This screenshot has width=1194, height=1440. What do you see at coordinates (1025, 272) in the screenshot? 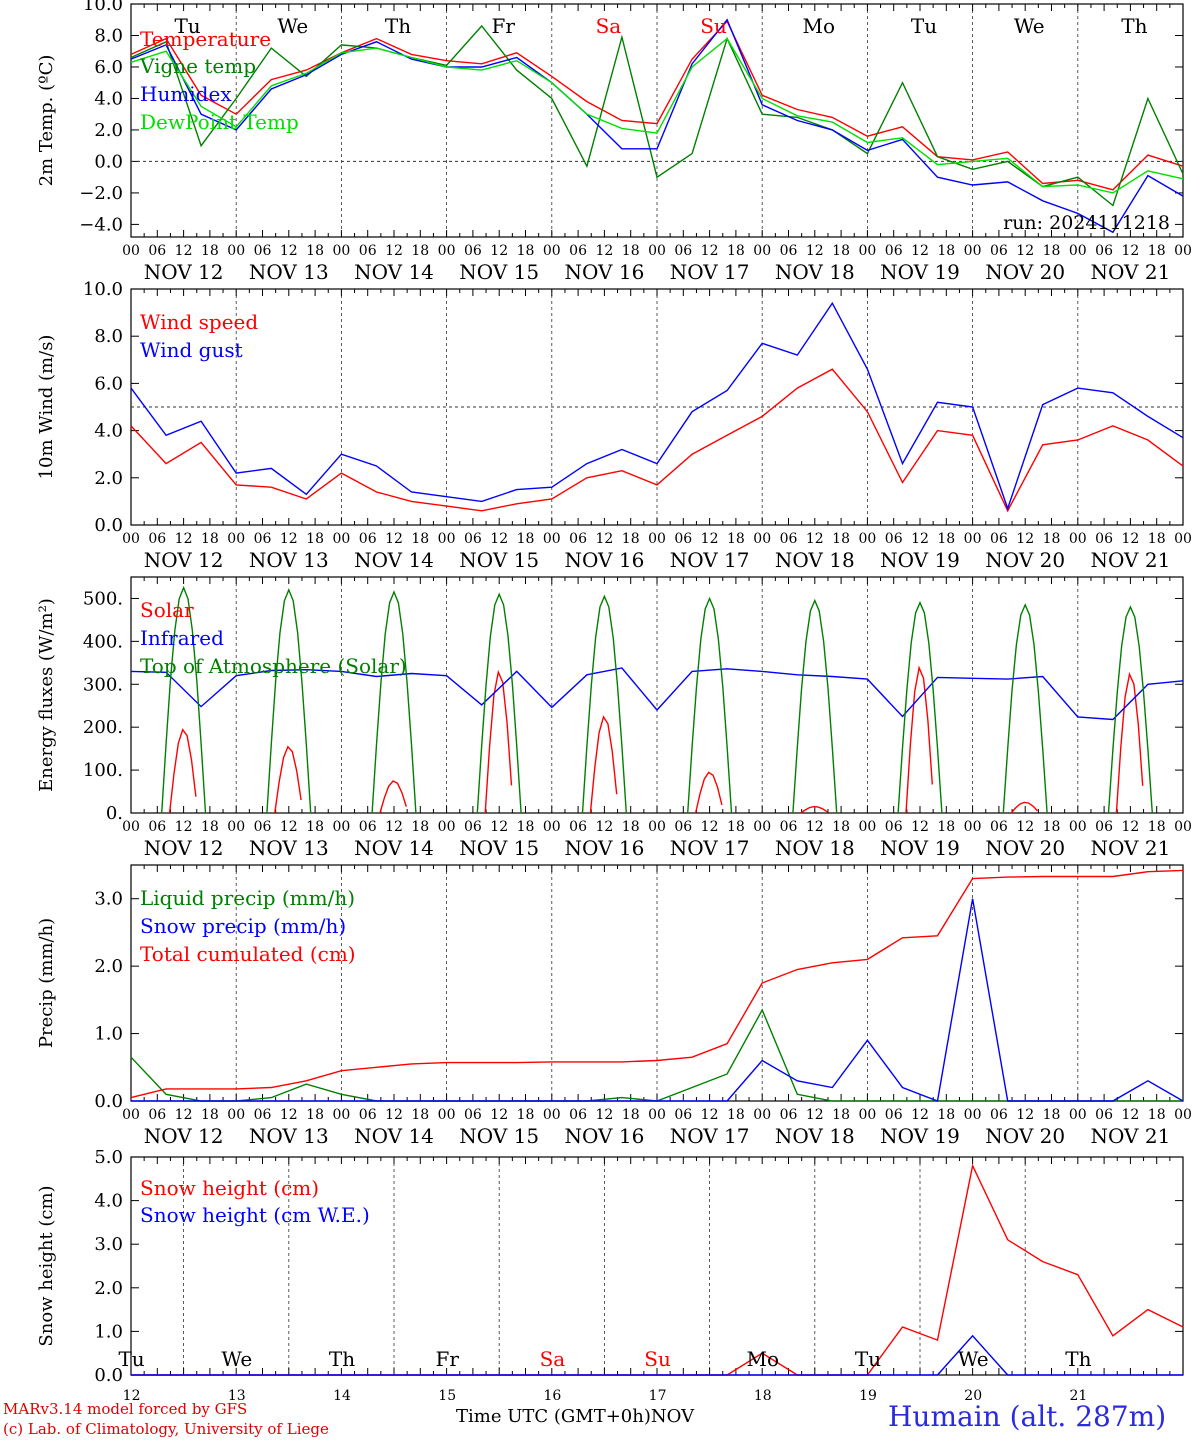
I see `day-label: NOV 20` at bounding box center [1025, 272].